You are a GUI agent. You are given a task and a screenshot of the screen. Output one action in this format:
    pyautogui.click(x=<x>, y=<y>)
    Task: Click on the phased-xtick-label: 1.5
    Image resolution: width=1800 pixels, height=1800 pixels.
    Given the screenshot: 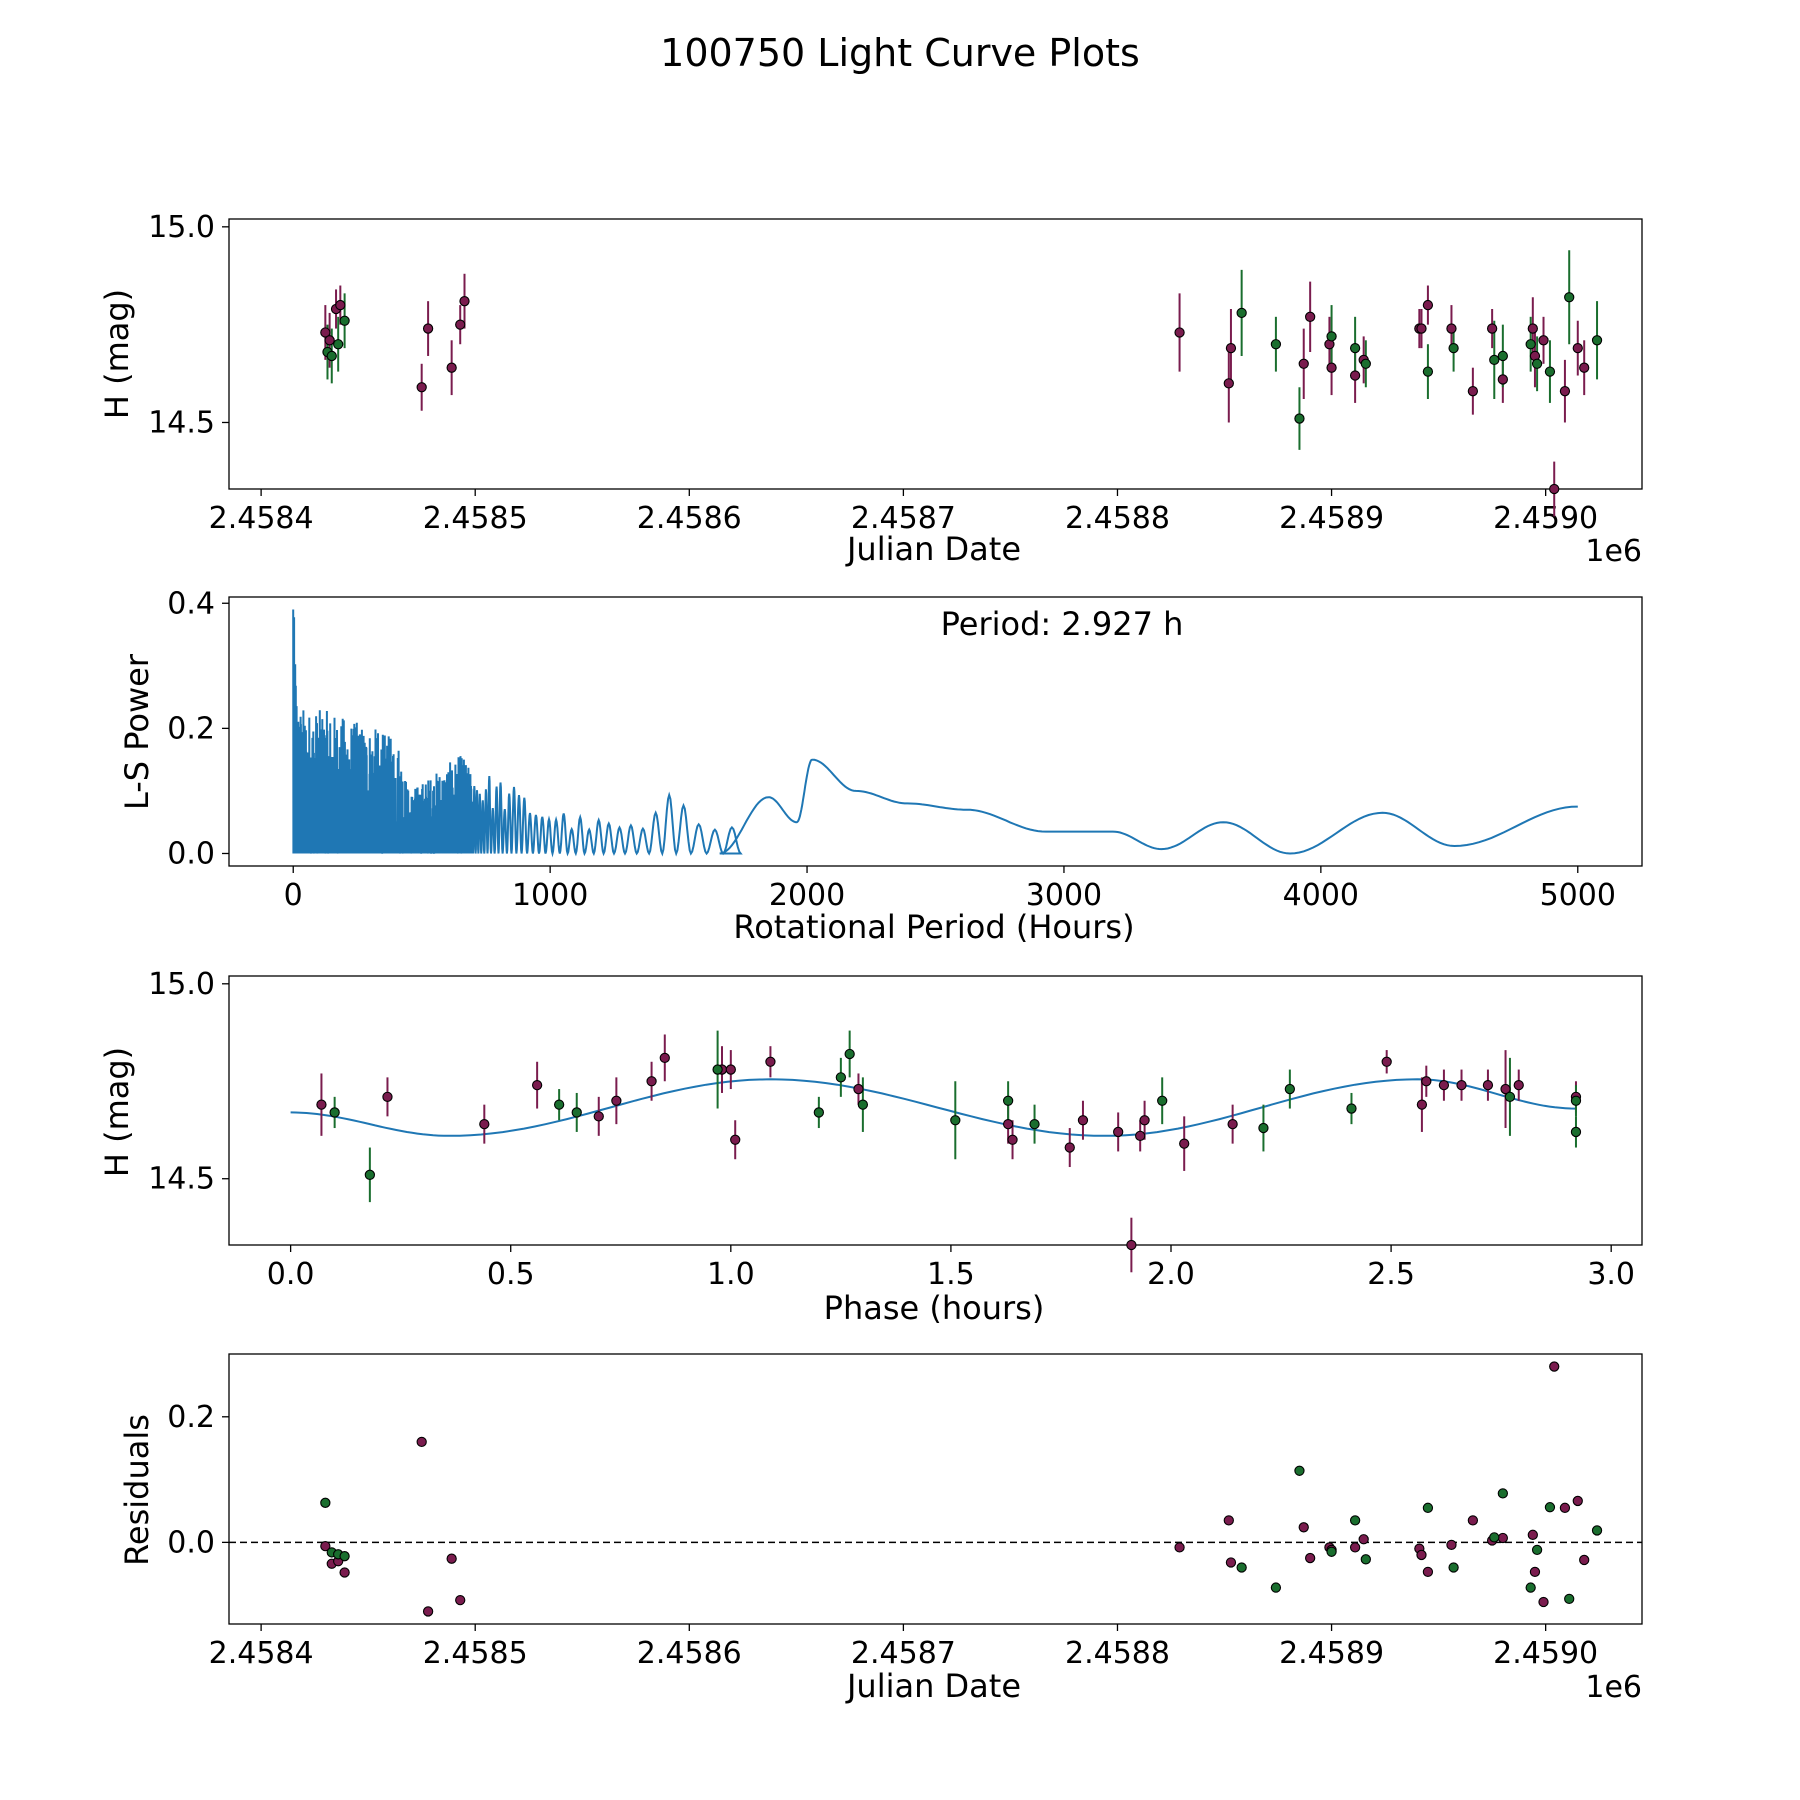 What is the action you would take?
    pyautogui.click(x=951, y=1274)
    